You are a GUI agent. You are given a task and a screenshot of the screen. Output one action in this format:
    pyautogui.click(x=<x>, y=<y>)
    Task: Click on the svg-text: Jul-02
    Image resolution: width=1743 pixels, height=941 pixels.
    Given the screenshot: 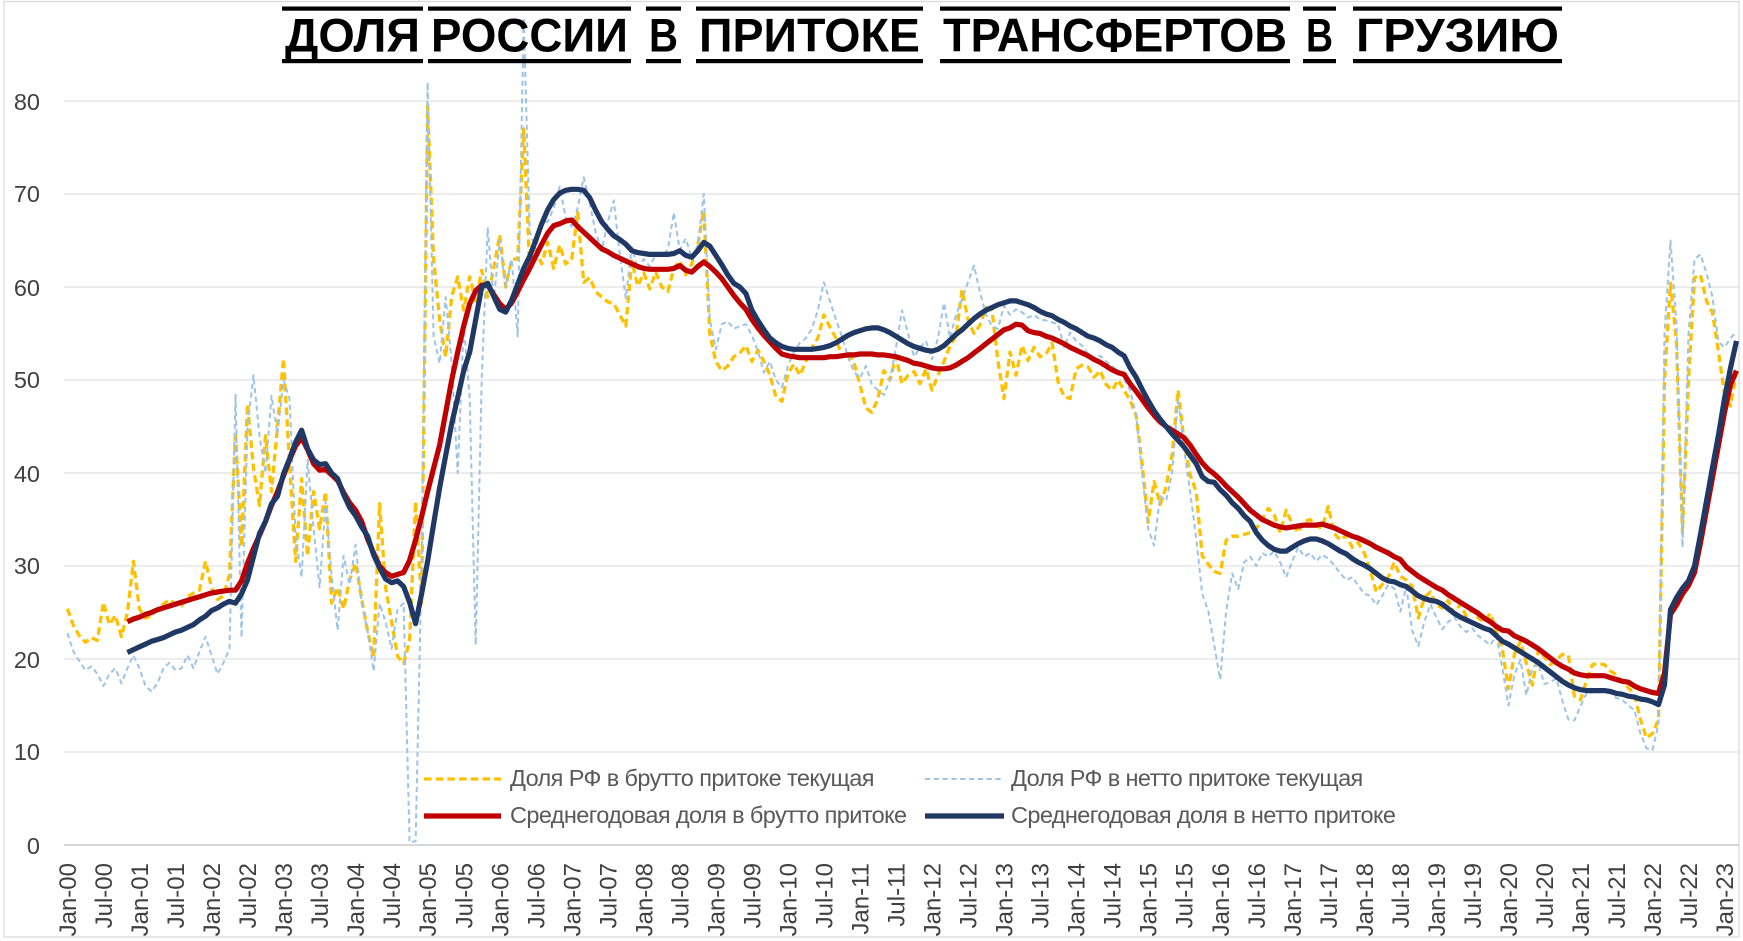 What is the action you would take?
    pyautogui.click(x=248, y=895)
    